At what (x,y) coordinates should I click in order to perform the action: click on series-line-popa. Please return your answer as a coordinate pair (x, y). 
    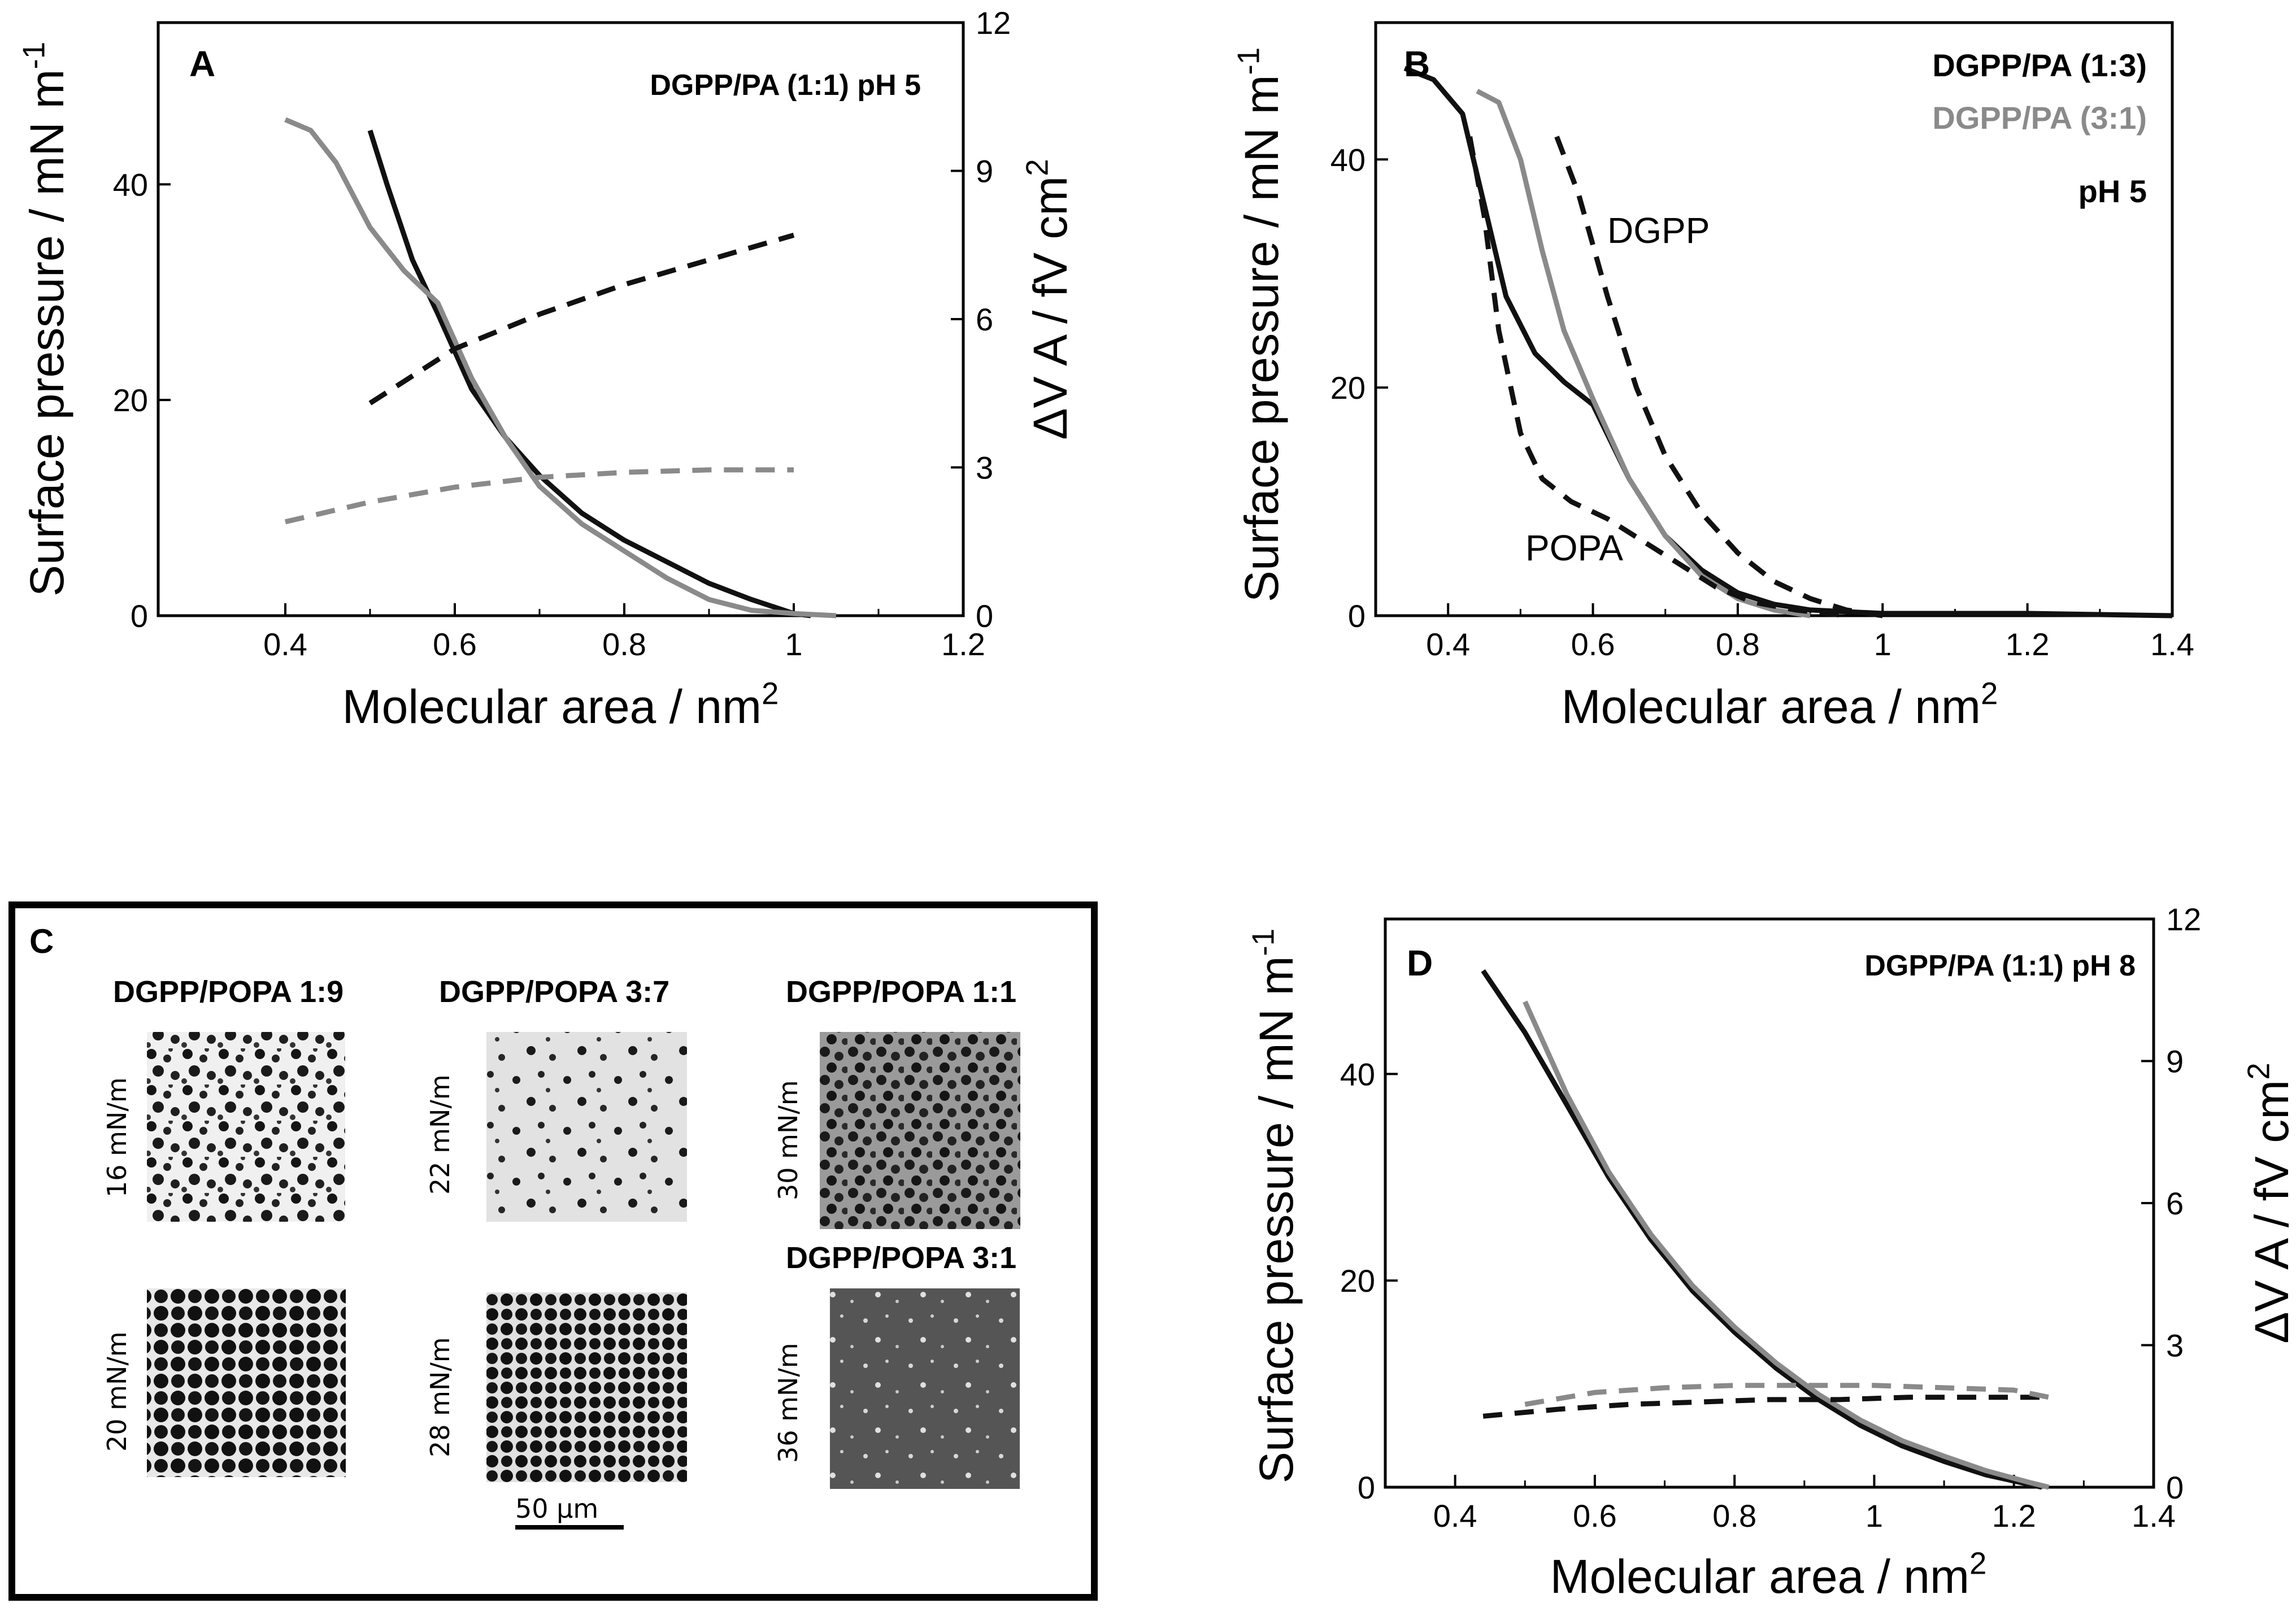
    Looking at the image, I should click on (1657, 377).